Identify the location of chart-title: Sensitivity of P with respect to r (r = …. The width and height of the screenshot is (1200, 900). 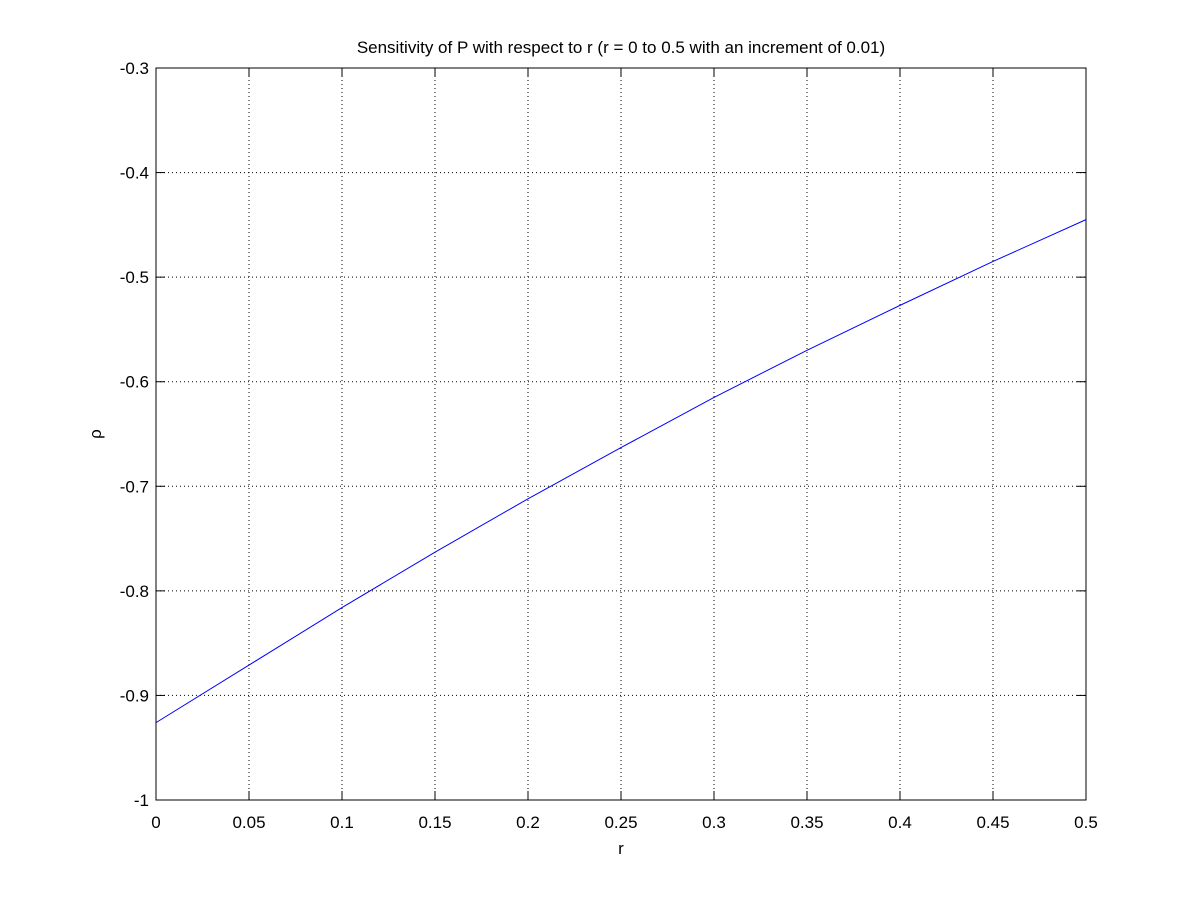
(621, 47).